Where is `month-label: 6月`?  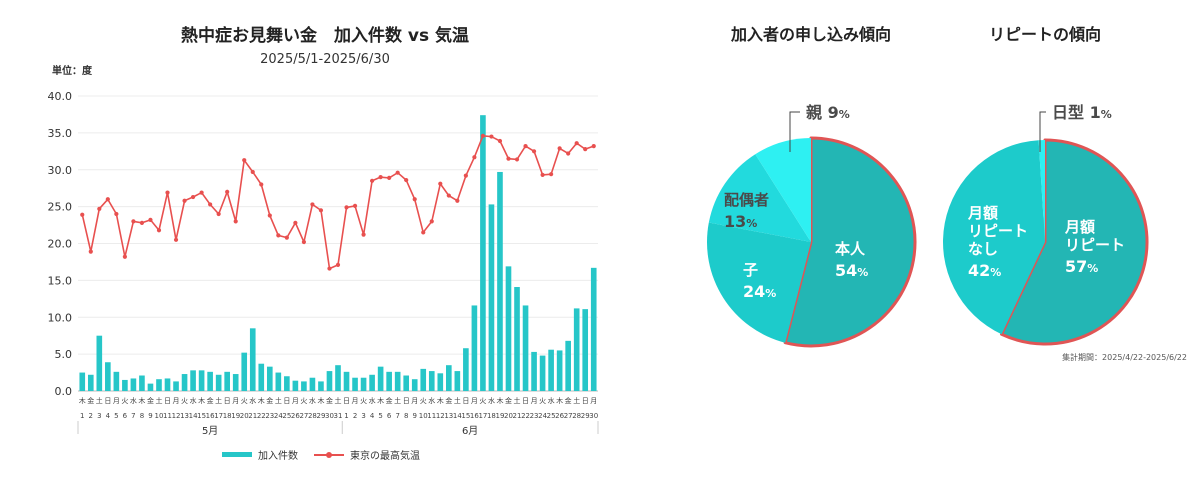 month-label: 6月 is located at coordinates (470, 431).